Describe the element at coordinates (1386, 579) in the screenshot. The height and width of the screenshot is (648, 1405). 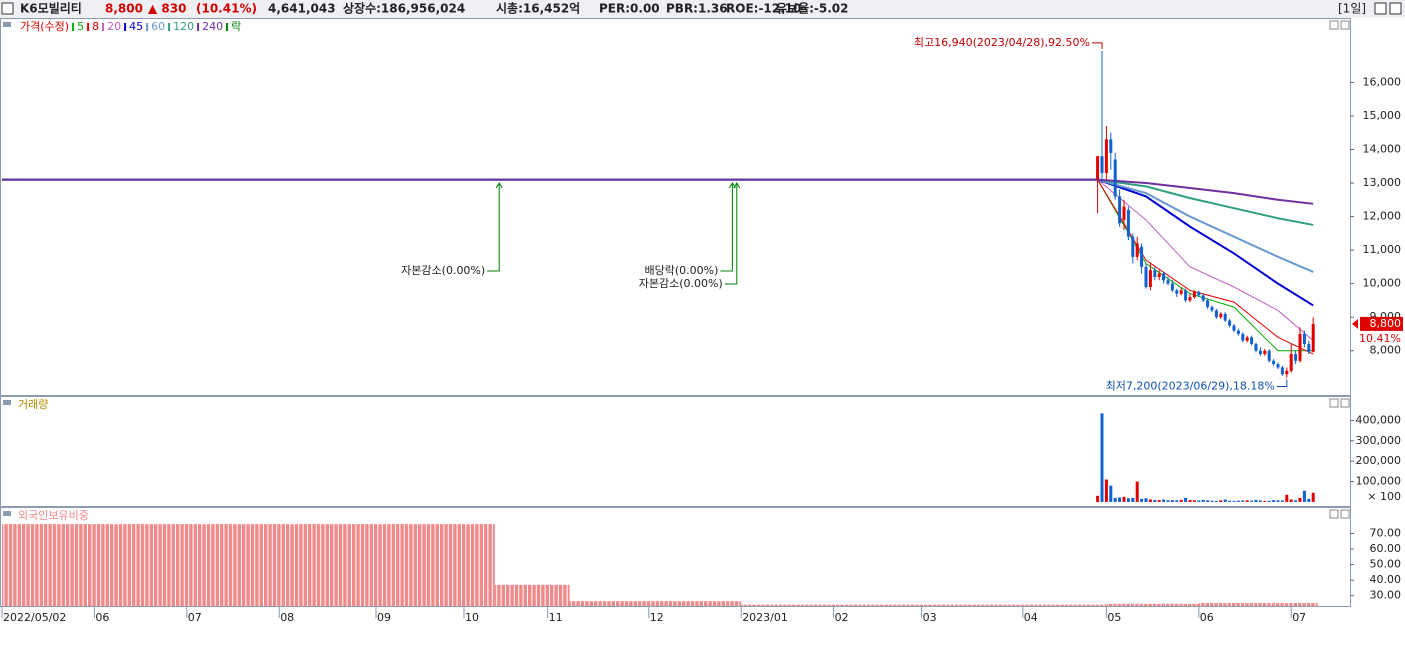
I see `y-tick-label: 40.00` at that location.